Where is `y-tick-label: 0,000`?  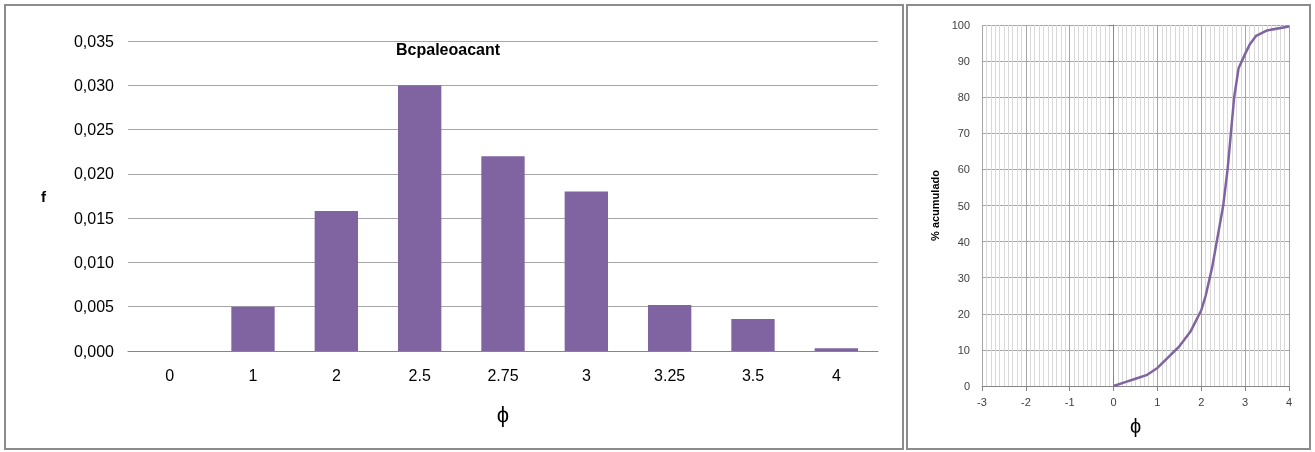 y-tick-label: 0,000 is located at coordinates (94, 351).